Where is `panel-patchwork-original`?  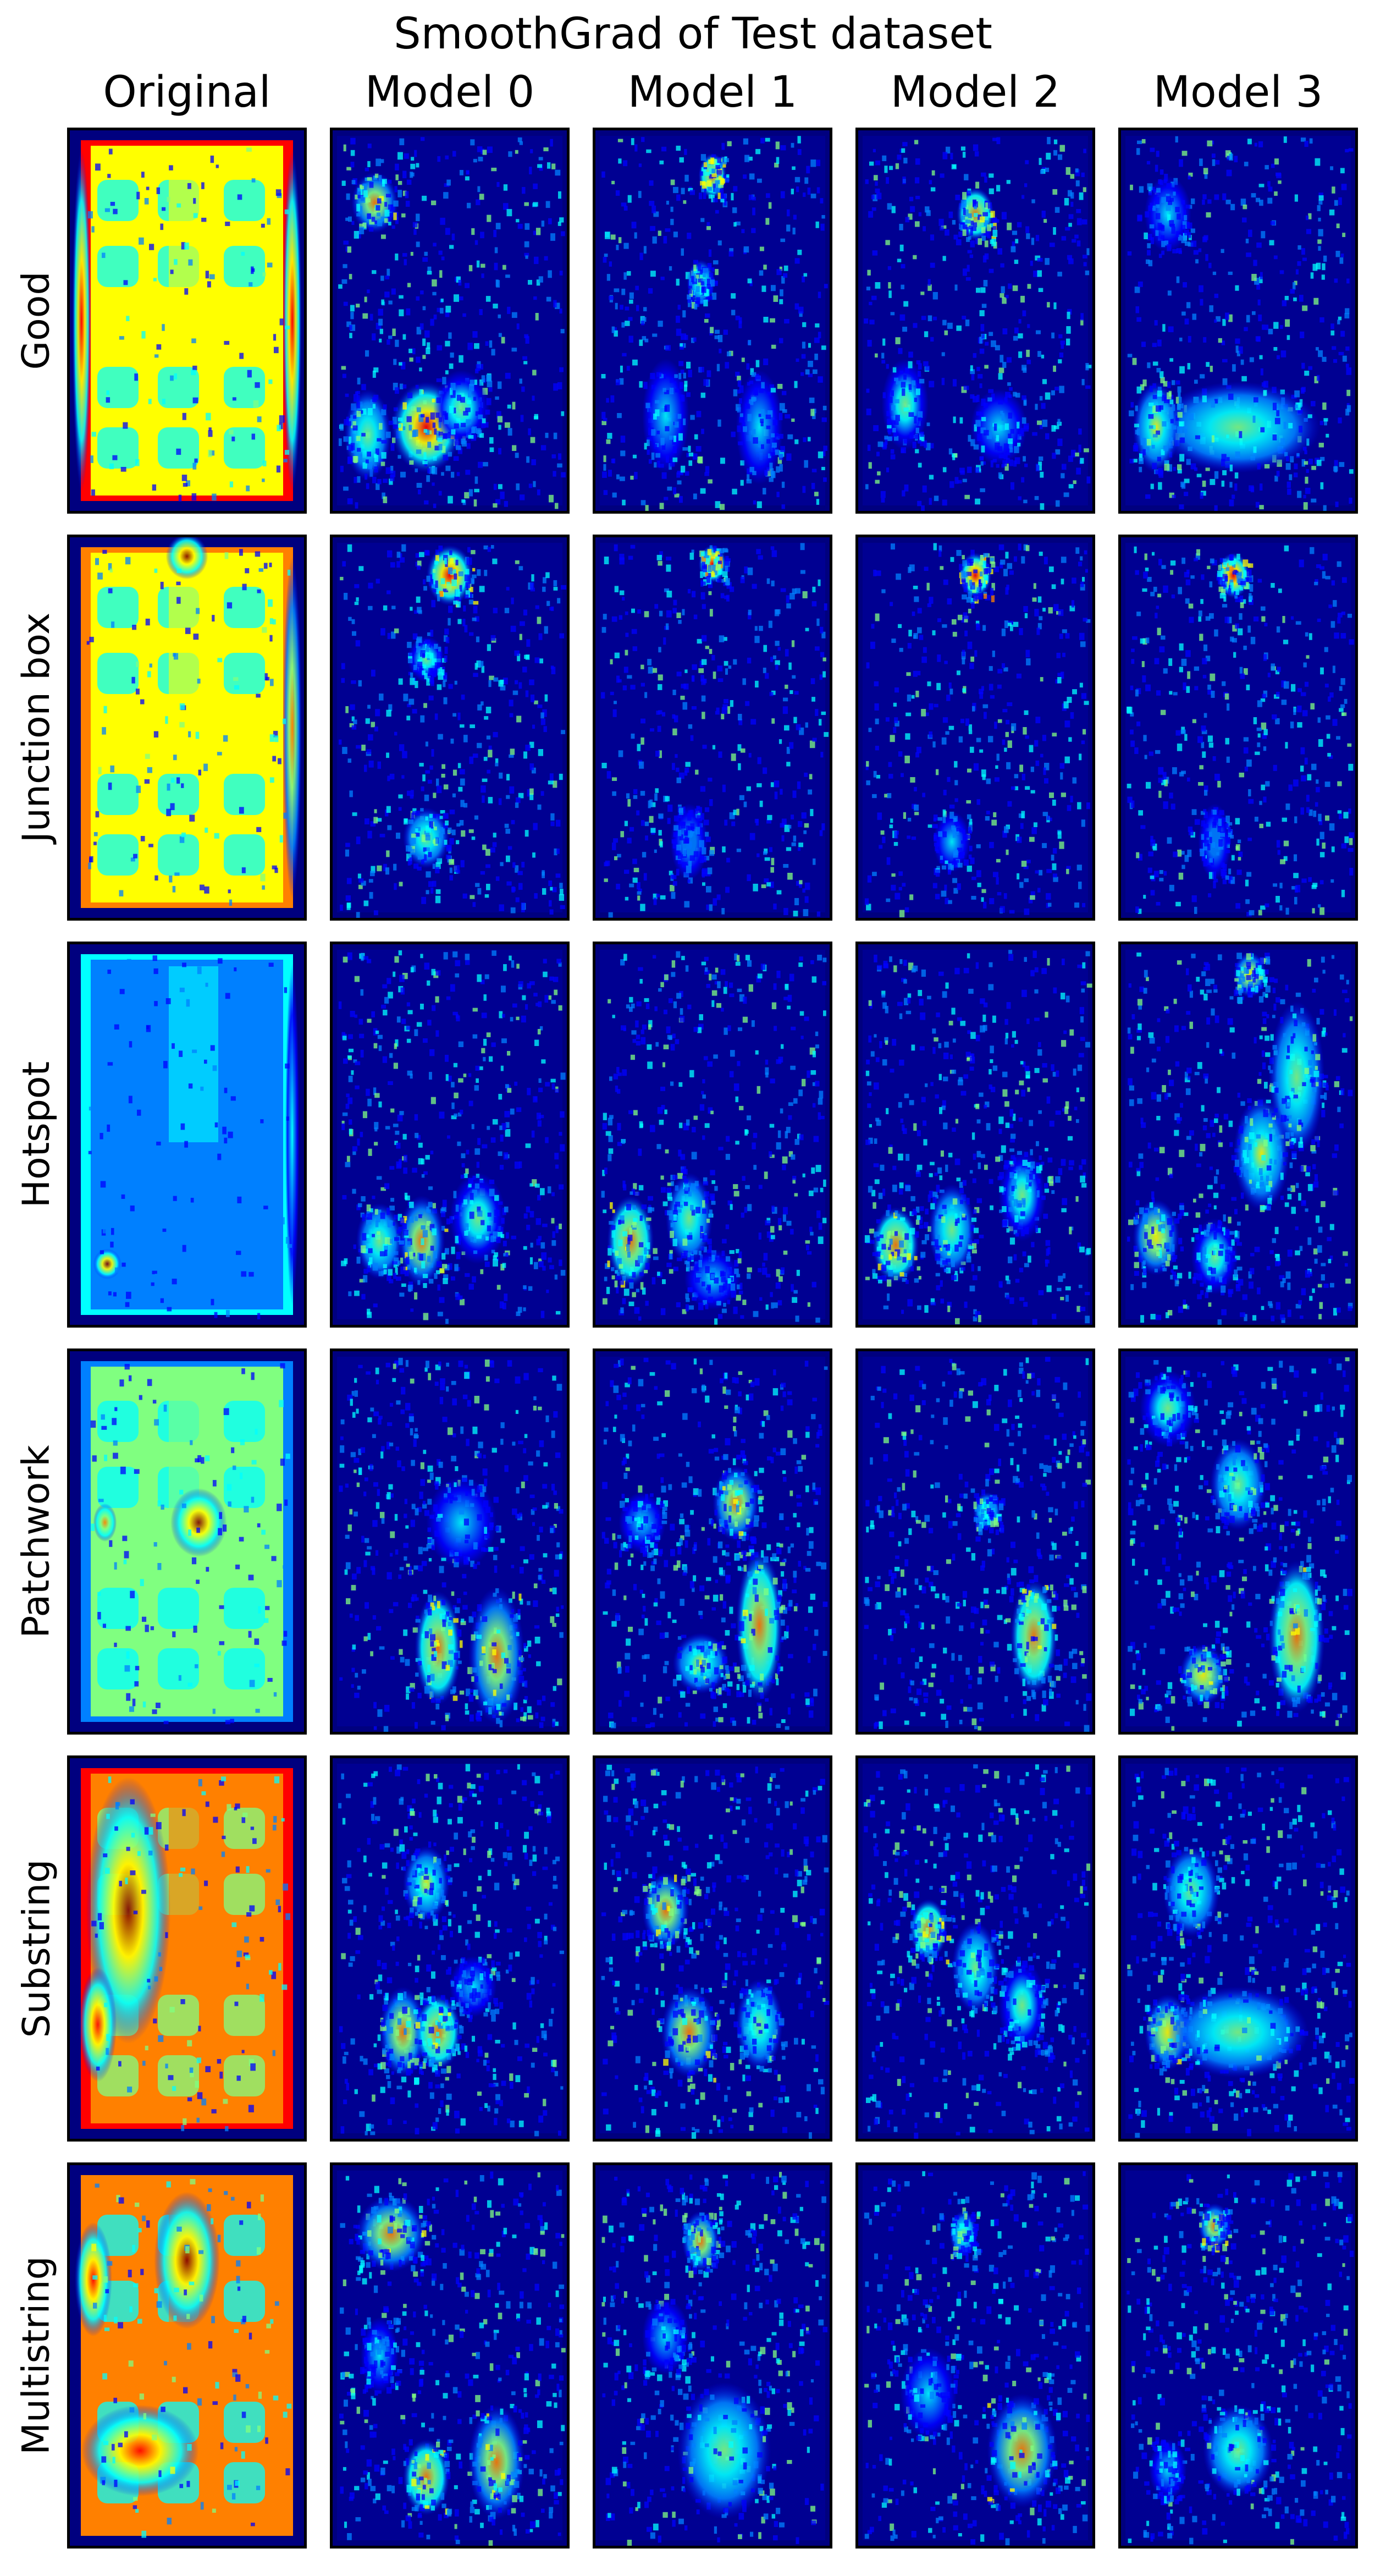 panel-patchwork-original is located at coordinates (187, 1541).